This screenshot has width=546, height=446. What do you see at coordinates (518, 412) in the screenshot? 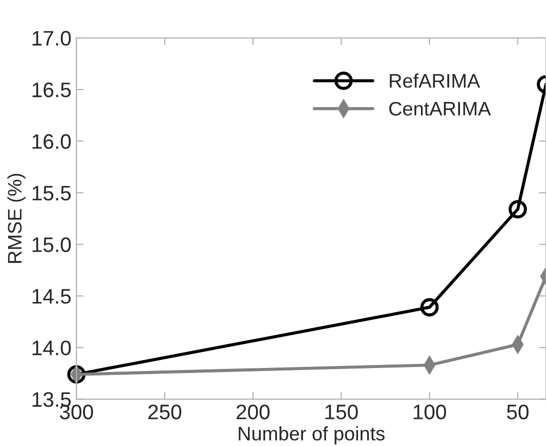
I see `x-tick-label: 50` at bounding box center [518, 412].